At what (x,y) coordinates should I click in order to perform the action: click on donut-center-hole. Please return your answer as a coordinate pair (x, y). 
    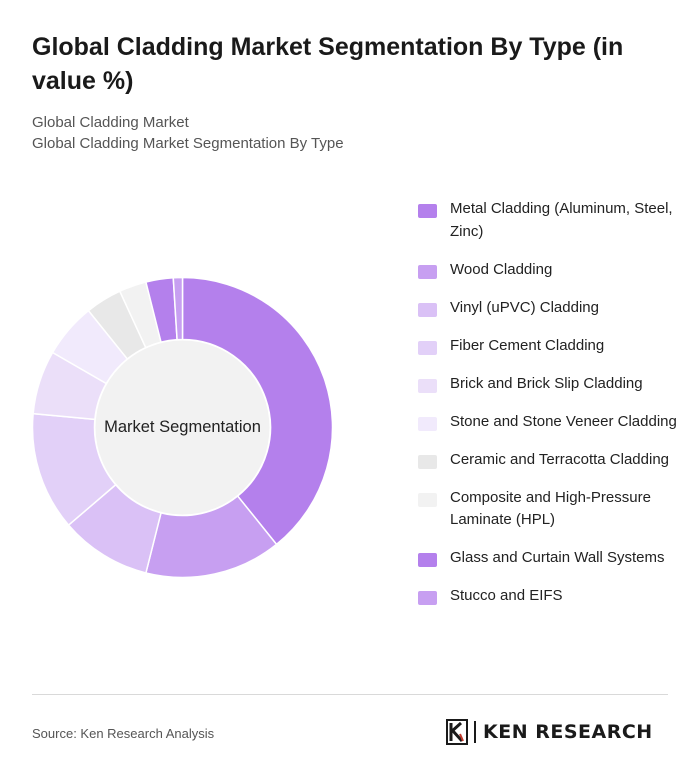
    Looking at the image, I should click on (182, 427).